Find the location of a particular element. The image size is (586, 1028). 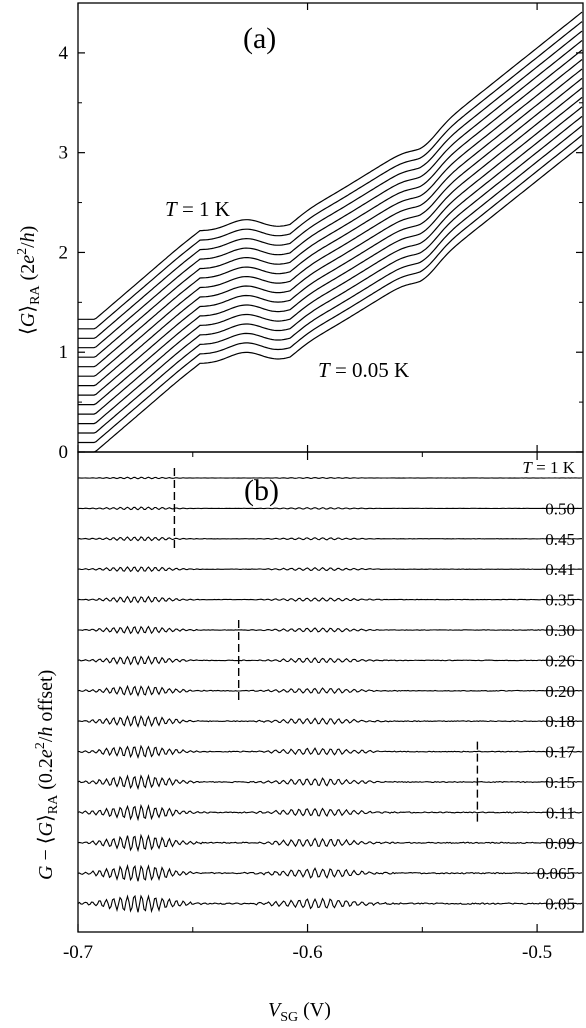

temperature-label: 0.05 is located at coordinates (560, 904).